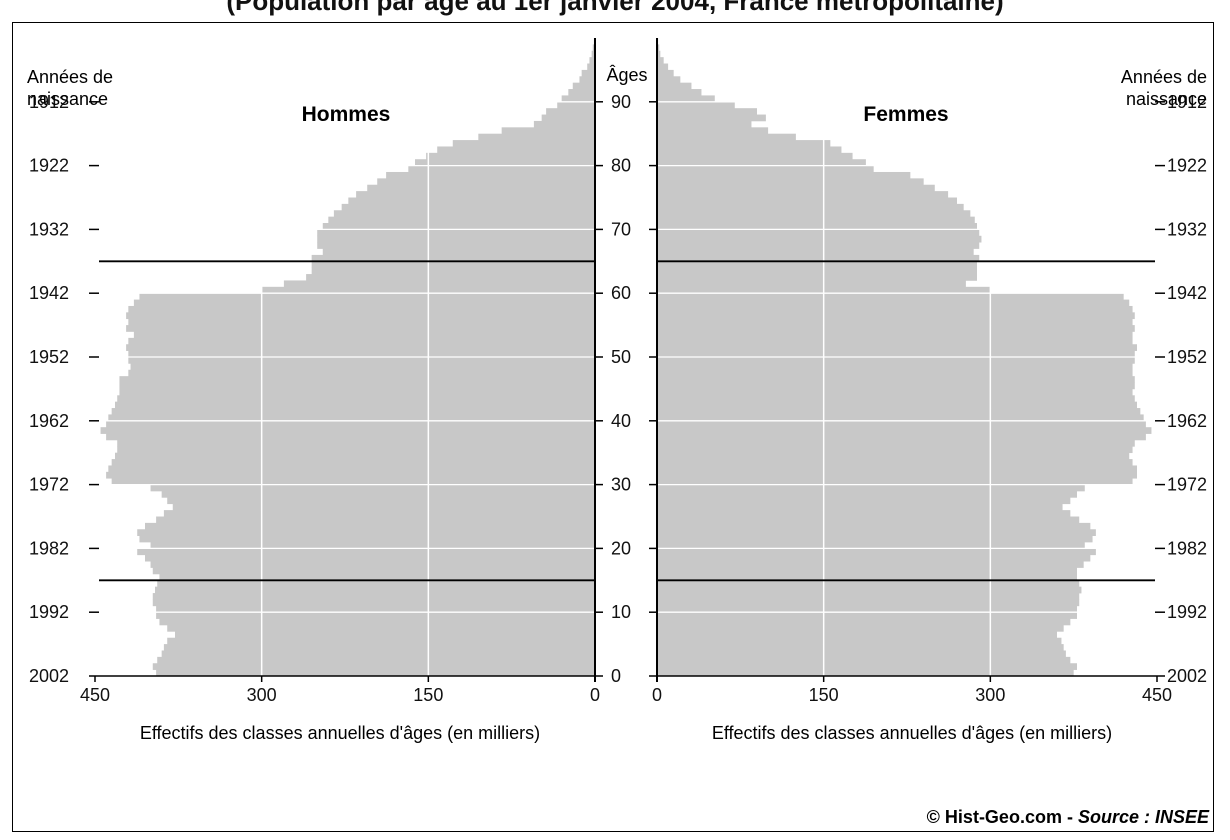  Describe the element at coordinates (49, 357) in the screenshot. I see `birth-year-label-left: 1952` at that location.